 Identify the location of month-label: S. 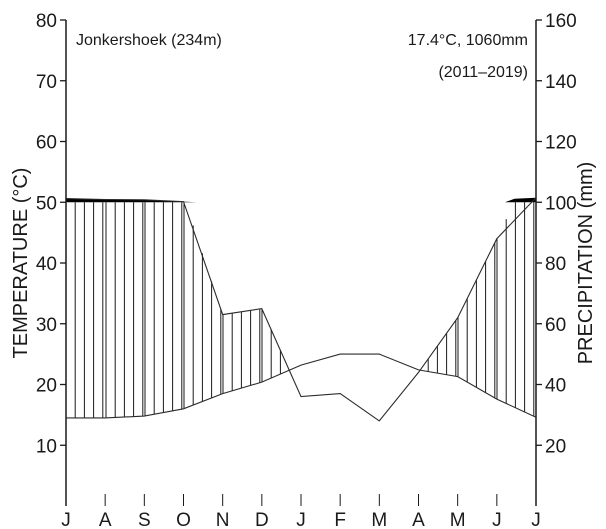
(144, 519).